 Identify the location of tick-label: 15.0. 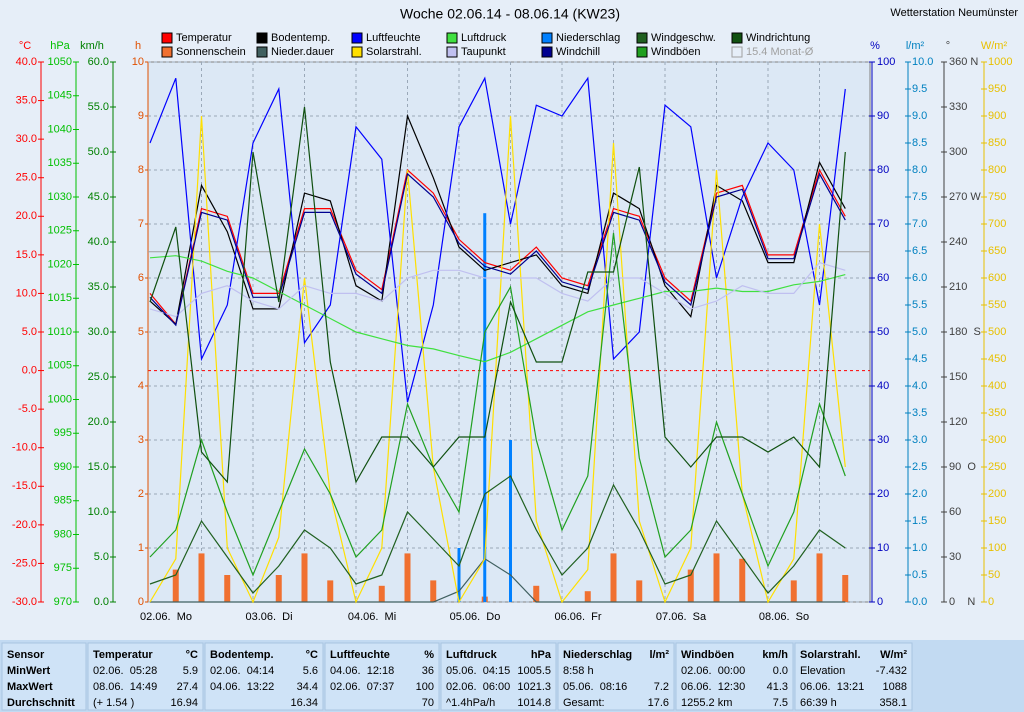
(98, 467).